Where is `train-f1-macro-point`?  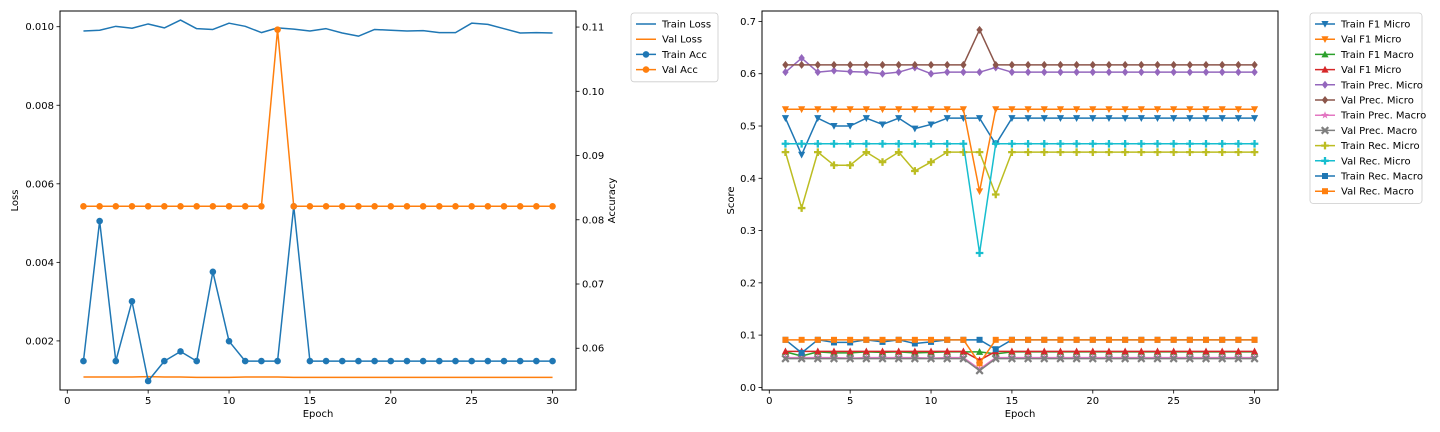 train-f1-macro-point is located at coordinates (979, 351).